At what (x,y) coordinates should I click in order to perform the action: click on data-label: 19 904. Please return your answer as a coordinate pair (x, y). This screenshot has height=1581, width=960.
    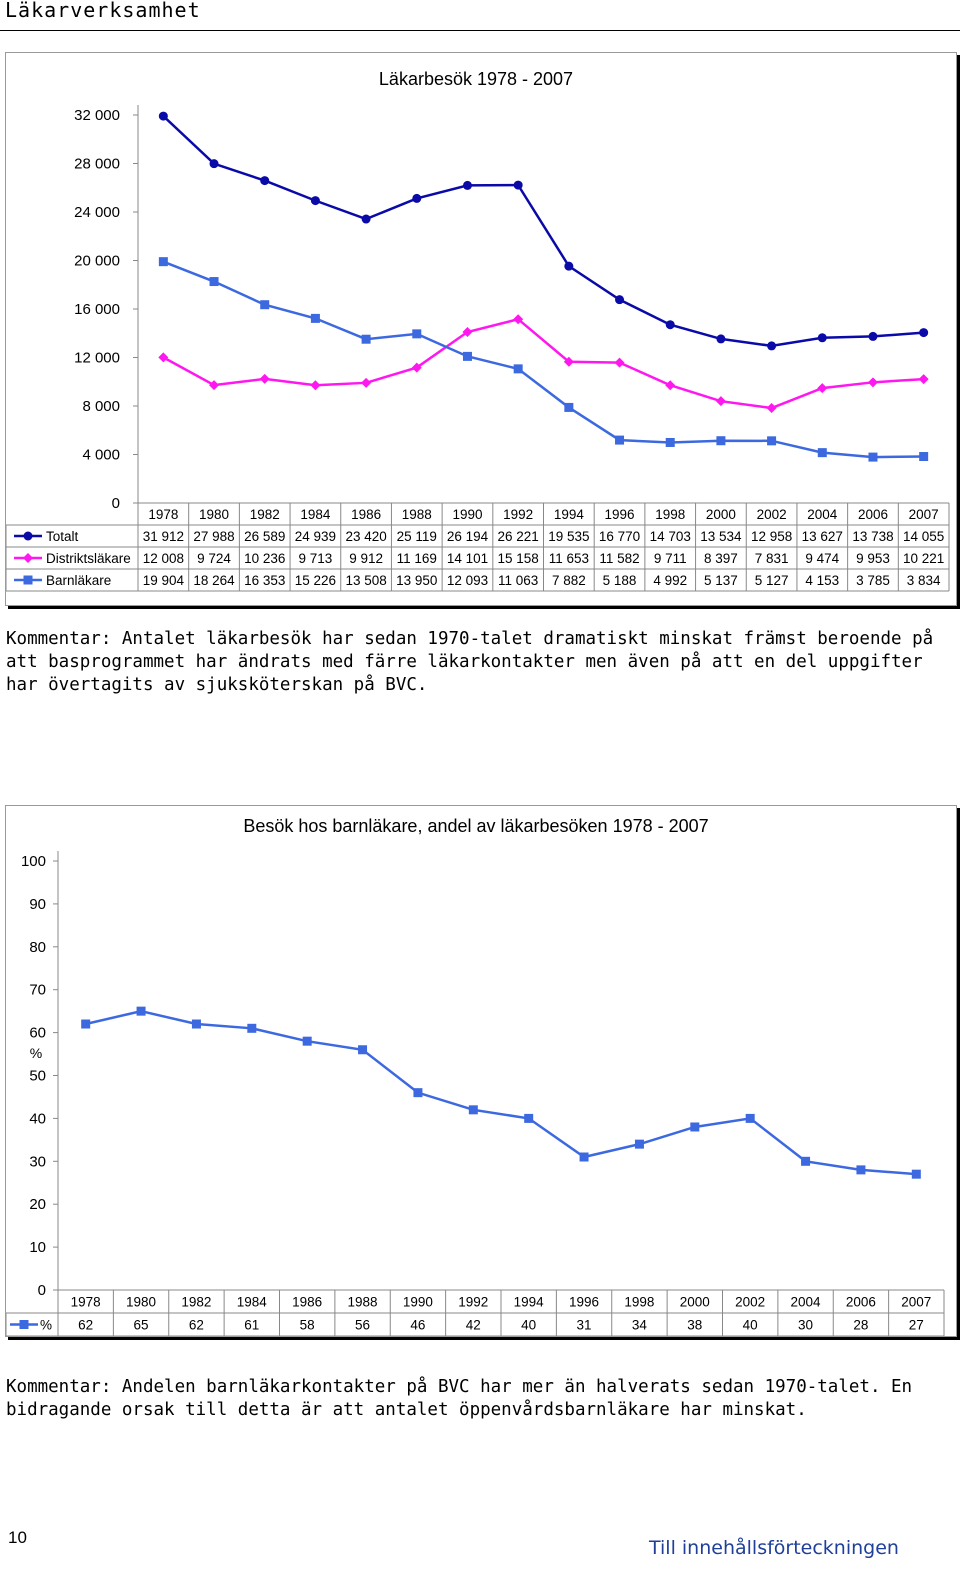
    Looking at the image, I should click on (164, 580).